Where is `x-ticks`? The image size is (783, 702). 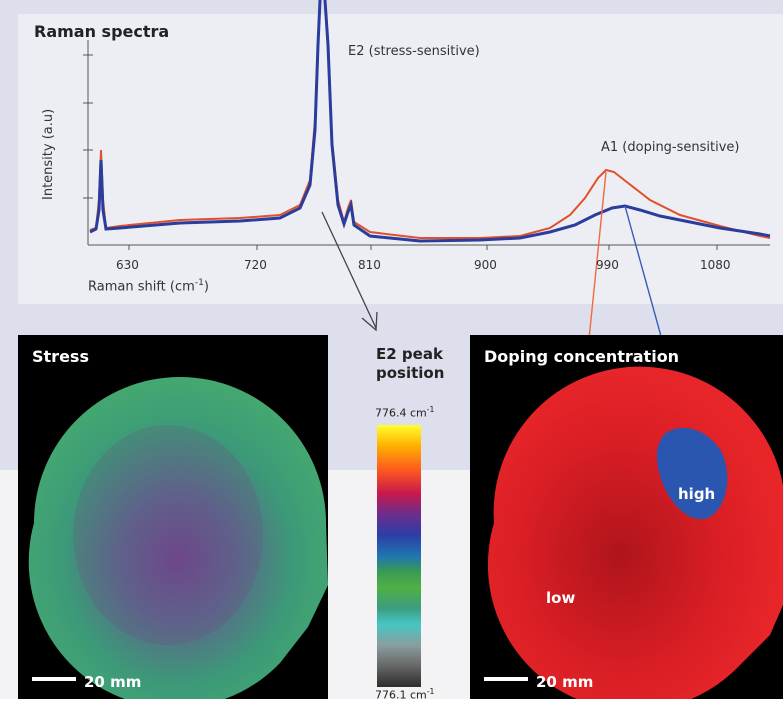
x-ticks is located at coordinates (423, 247).